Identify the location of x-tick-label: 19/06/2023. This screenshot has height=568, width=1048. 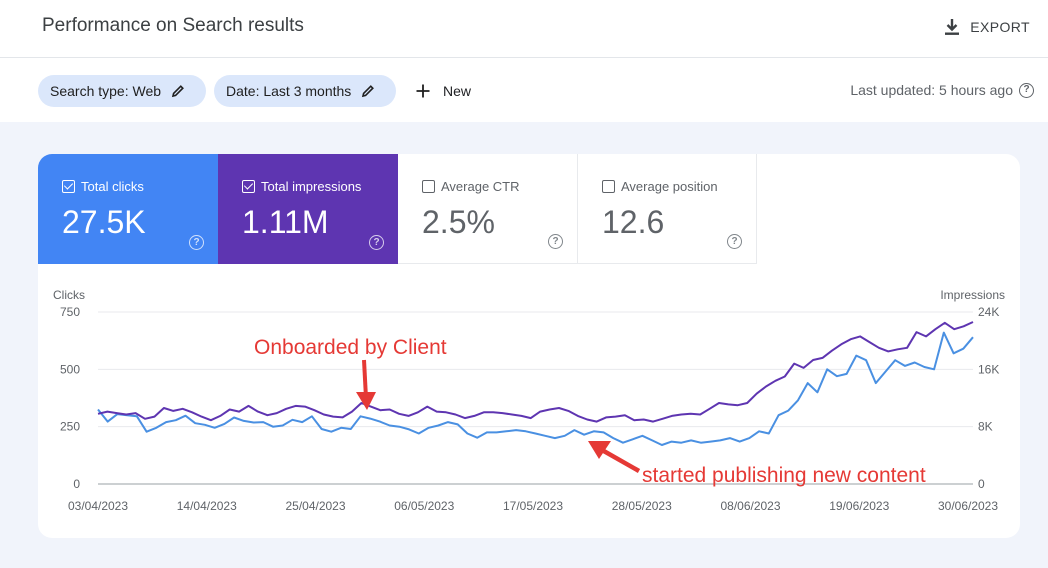
(859, 506).